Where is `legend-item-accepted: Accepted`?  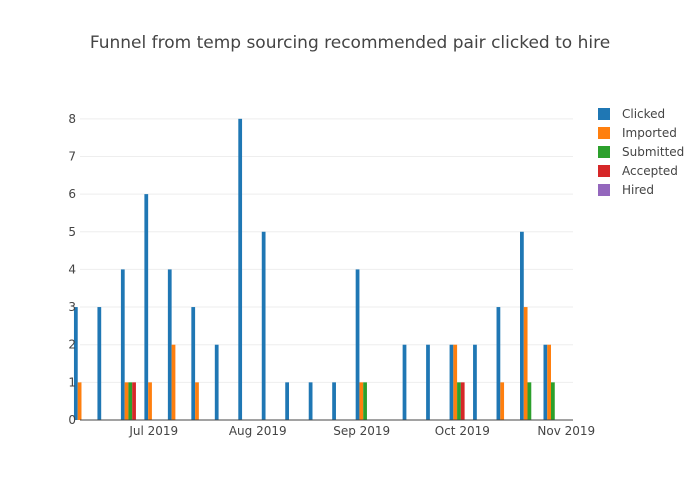
legend-item-accepted: Accepted is located at coordinates (639, 170).